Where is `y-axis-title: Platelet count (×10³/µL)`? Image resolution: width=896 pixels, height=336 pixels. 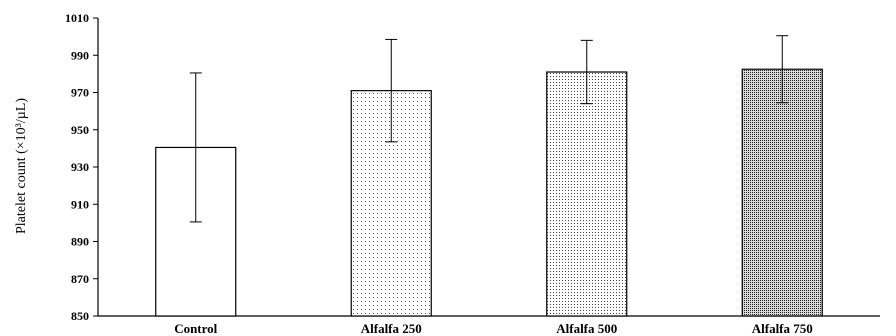
y-axis-title: Platelet count (×10³/µL) is located at coordinates (21, 166).